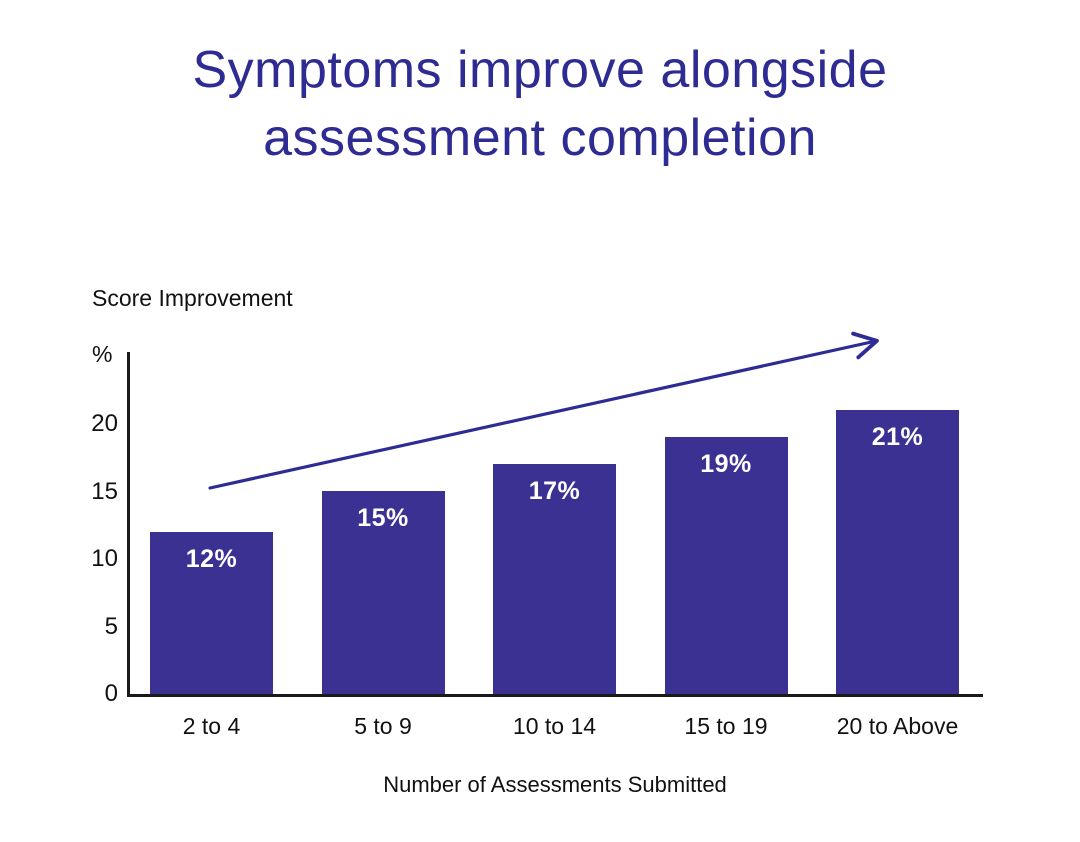 This screenshot has height=842, width=1080. Describe the element at coordinates (383, 592) in the screenshot. I see `bar: 15%` at that location.